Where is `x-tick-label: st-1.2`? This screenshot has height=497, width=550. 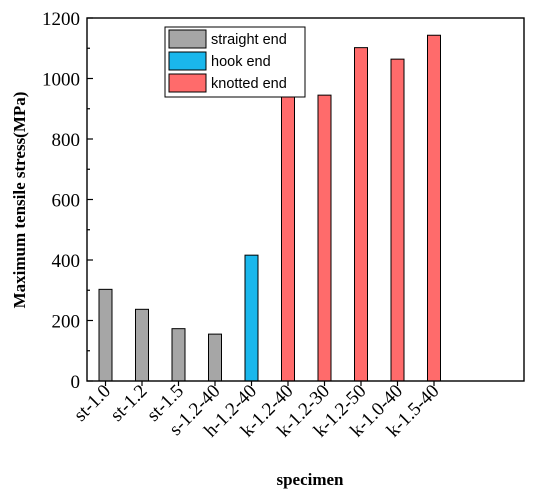
x-tick-label: st-1.2 is located at coordinates (128, 403).